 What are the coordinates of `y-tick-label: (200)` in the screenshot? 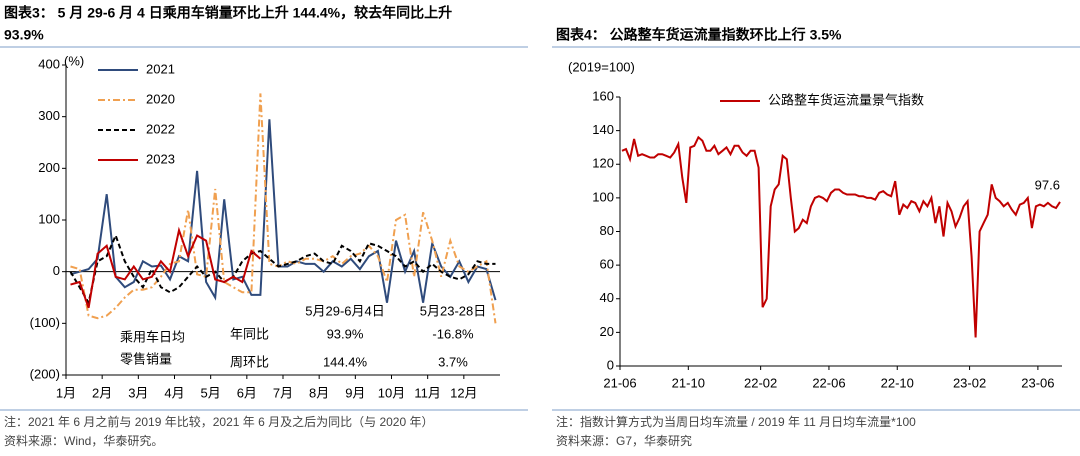 It's located at (45, 373).